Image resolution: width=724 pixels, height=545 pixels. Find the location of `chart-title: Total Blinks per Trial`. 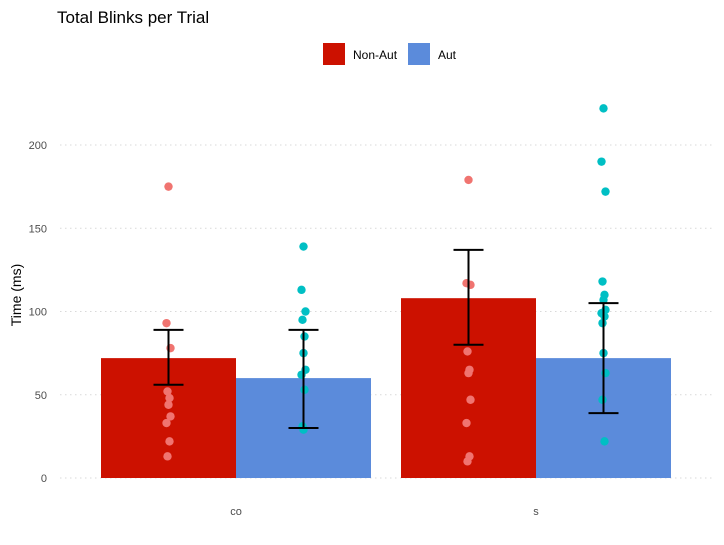

chart-title: Total Blinks per Trial is located at coordinates (133, 17).